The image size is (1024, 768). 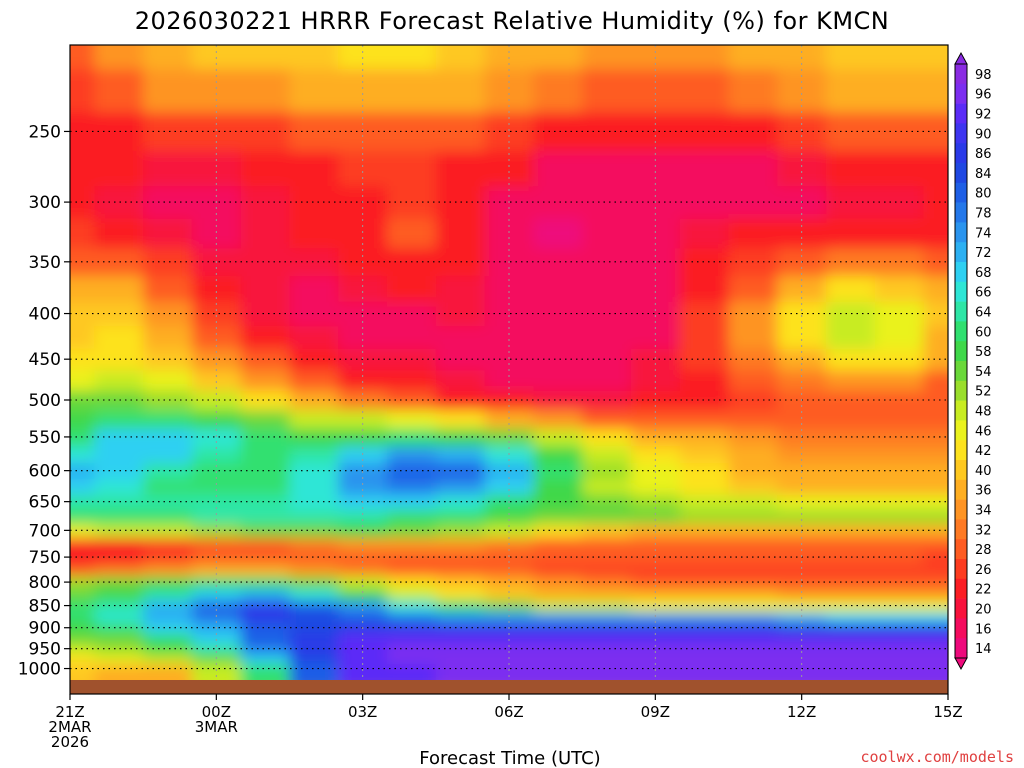 I want to click on x-tick-label: 00Z, so click(x=216, y=712).